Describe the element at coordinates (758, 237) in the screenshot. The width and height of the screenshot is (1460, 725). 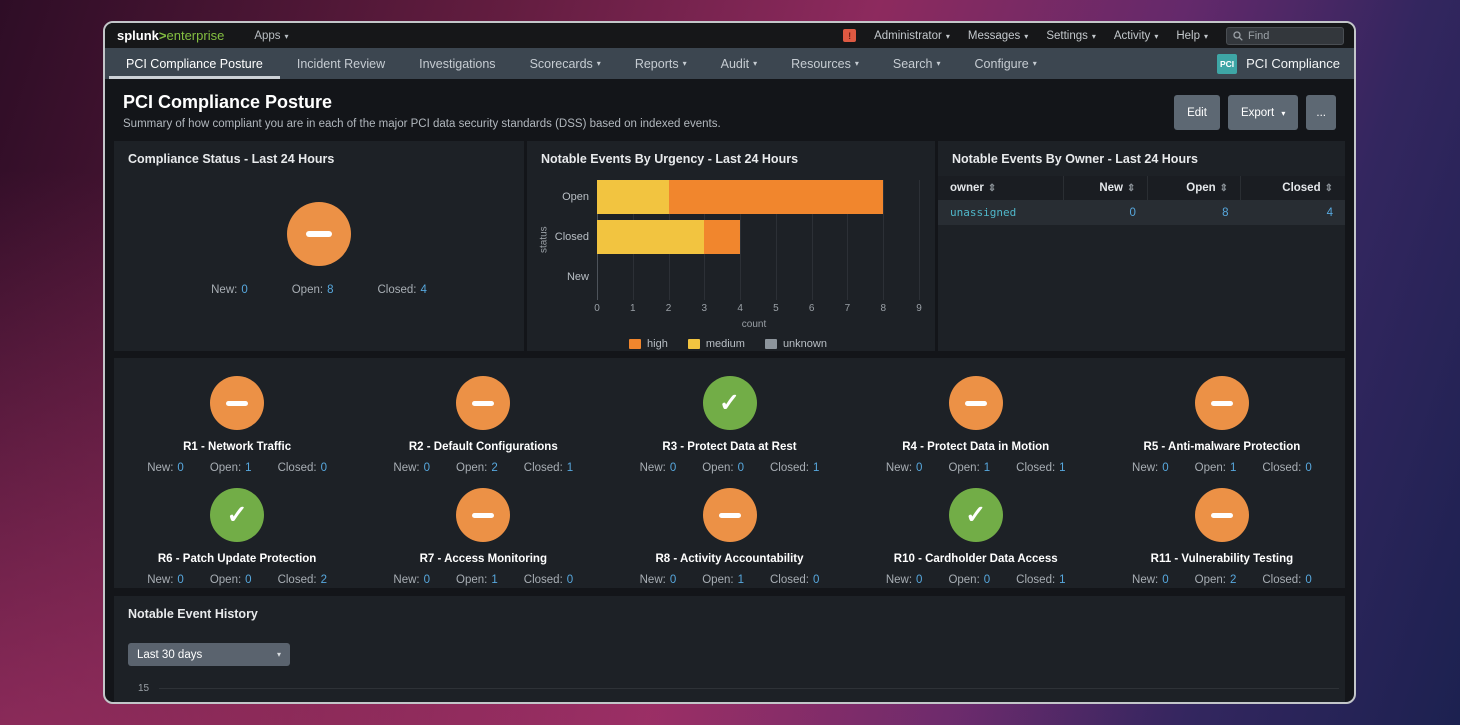
I see `urgency-rows` at that location.